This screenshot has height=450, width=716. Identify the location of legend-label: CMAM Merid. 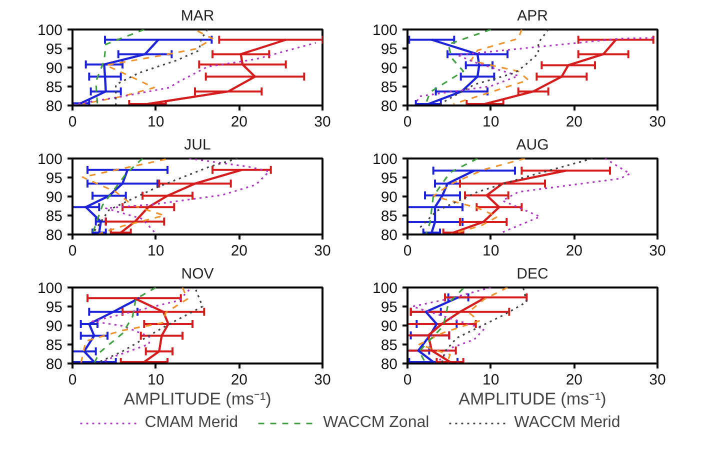
(191, 423).